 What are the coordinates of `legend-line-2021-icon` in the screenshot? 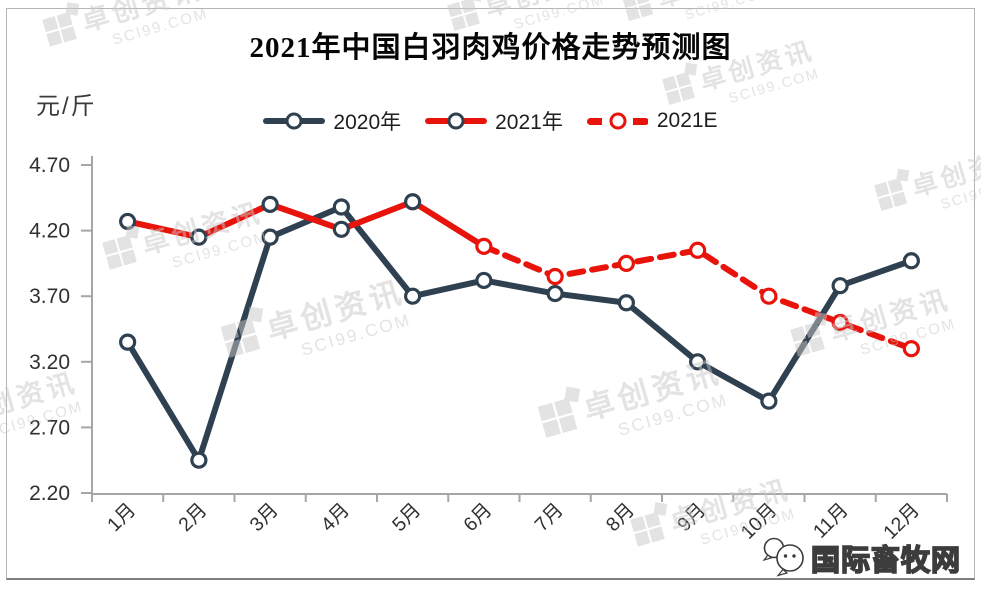 It's located at (456, 121).